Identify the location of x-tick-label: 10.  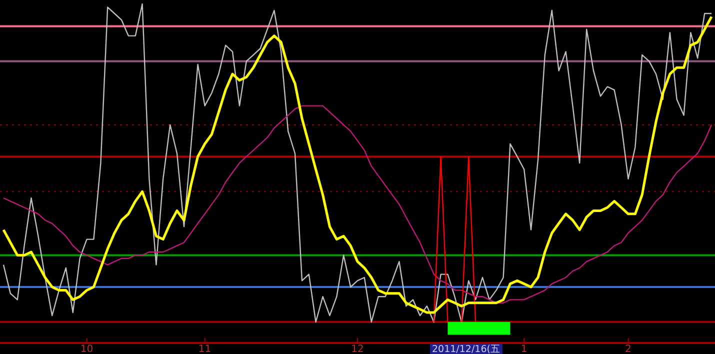
(87, 349).